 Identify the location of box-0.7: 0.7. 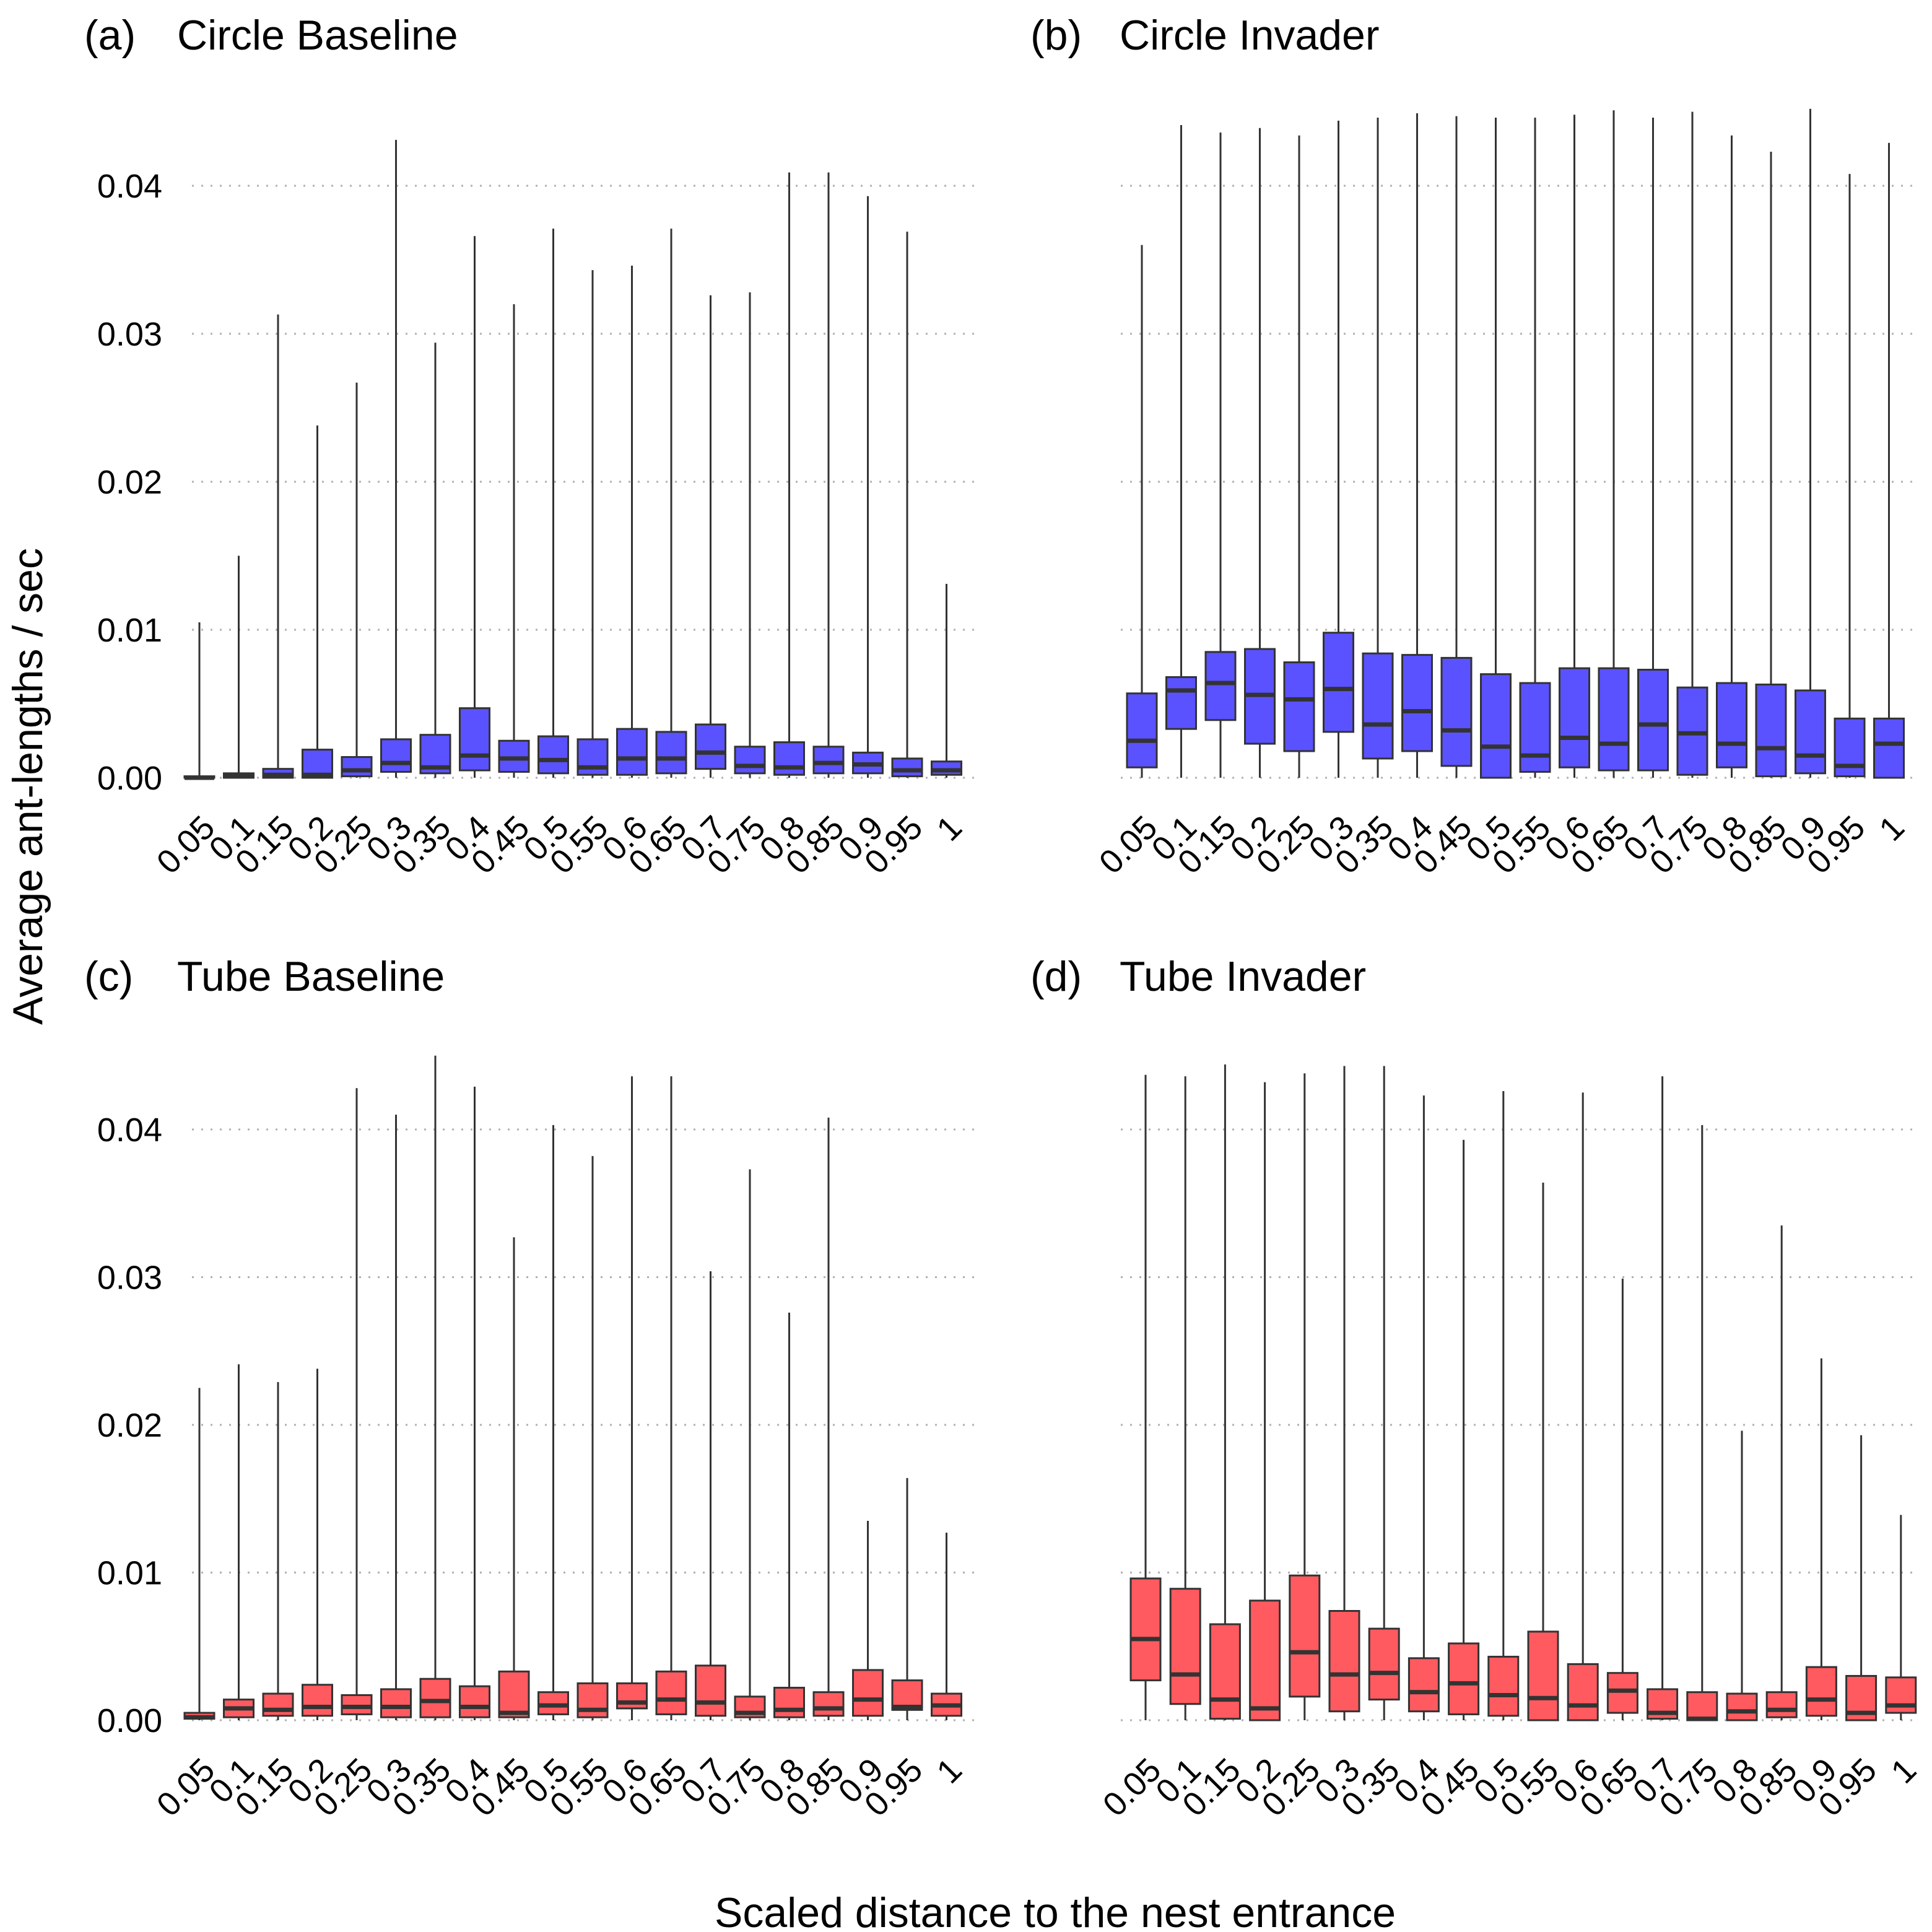
(703, 581).